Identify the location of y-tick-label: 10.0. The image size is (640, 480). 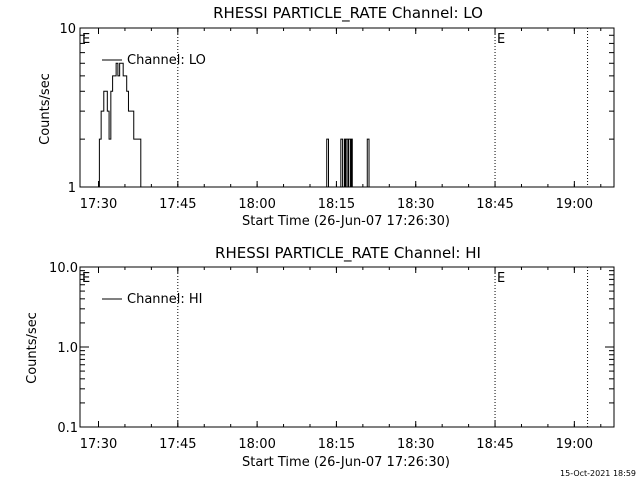
(63, 268).